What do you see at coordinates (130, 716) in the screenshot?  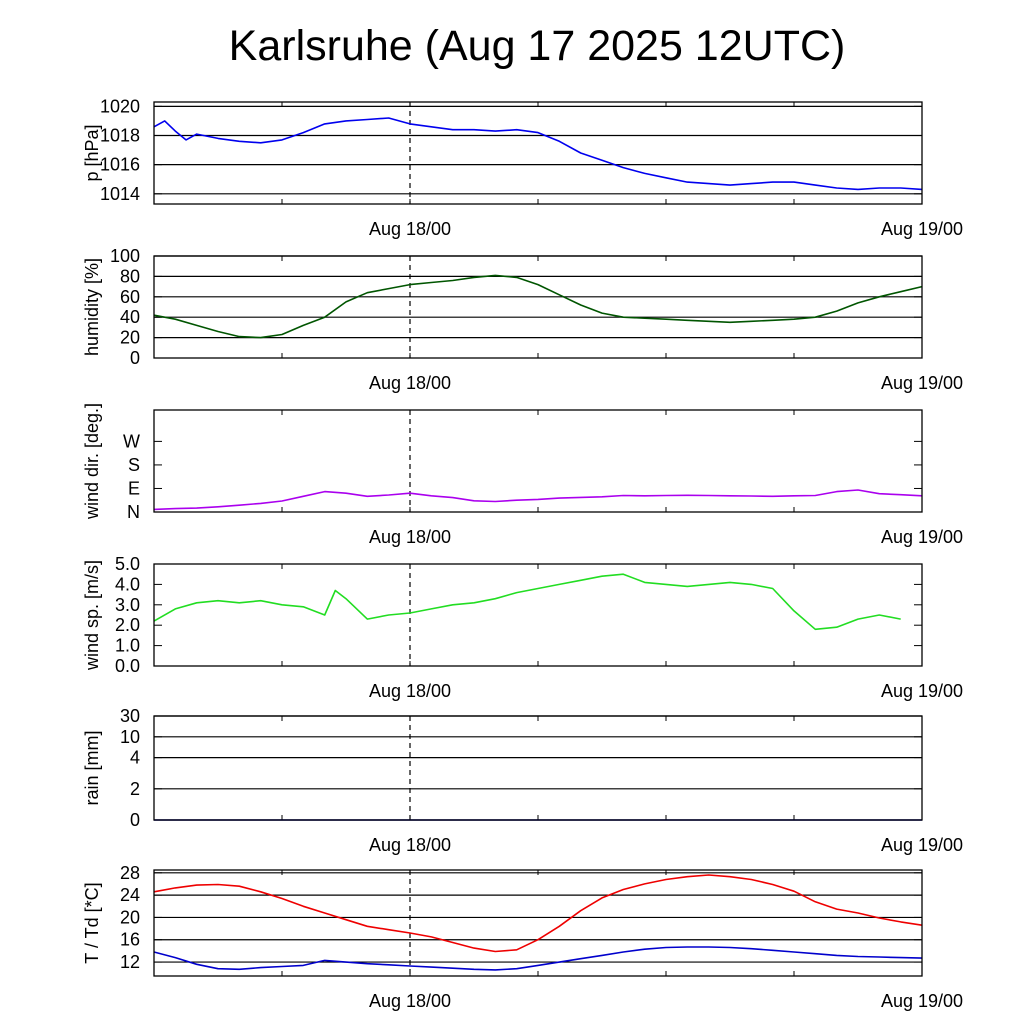 I see `rain-y-tick-label: 30` at bounding box center [130, 716].